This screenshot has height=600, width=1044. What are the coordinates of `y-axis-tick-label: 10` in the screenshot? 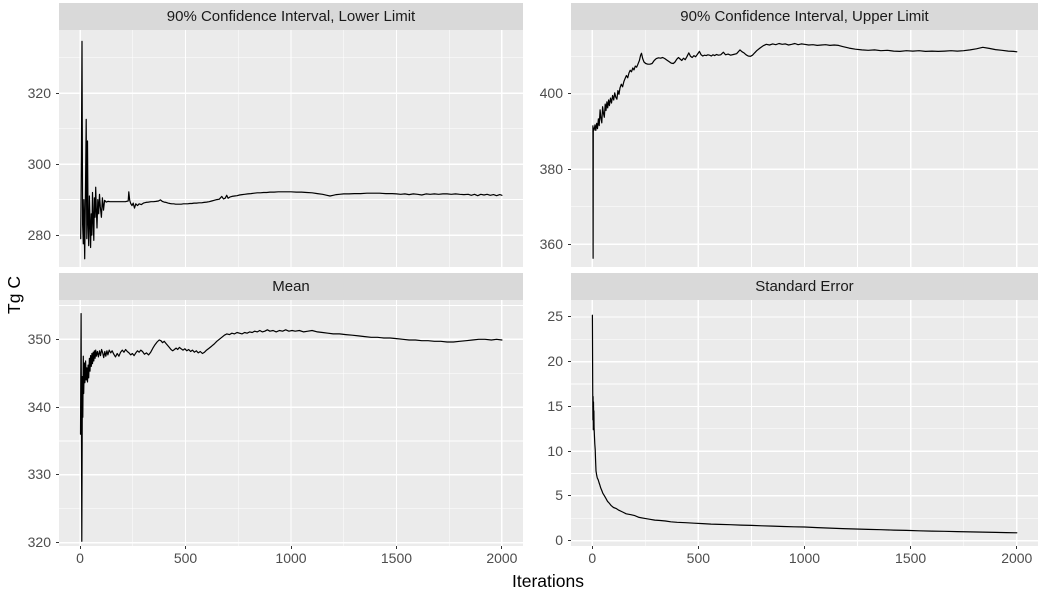 It's located at (555, 450).